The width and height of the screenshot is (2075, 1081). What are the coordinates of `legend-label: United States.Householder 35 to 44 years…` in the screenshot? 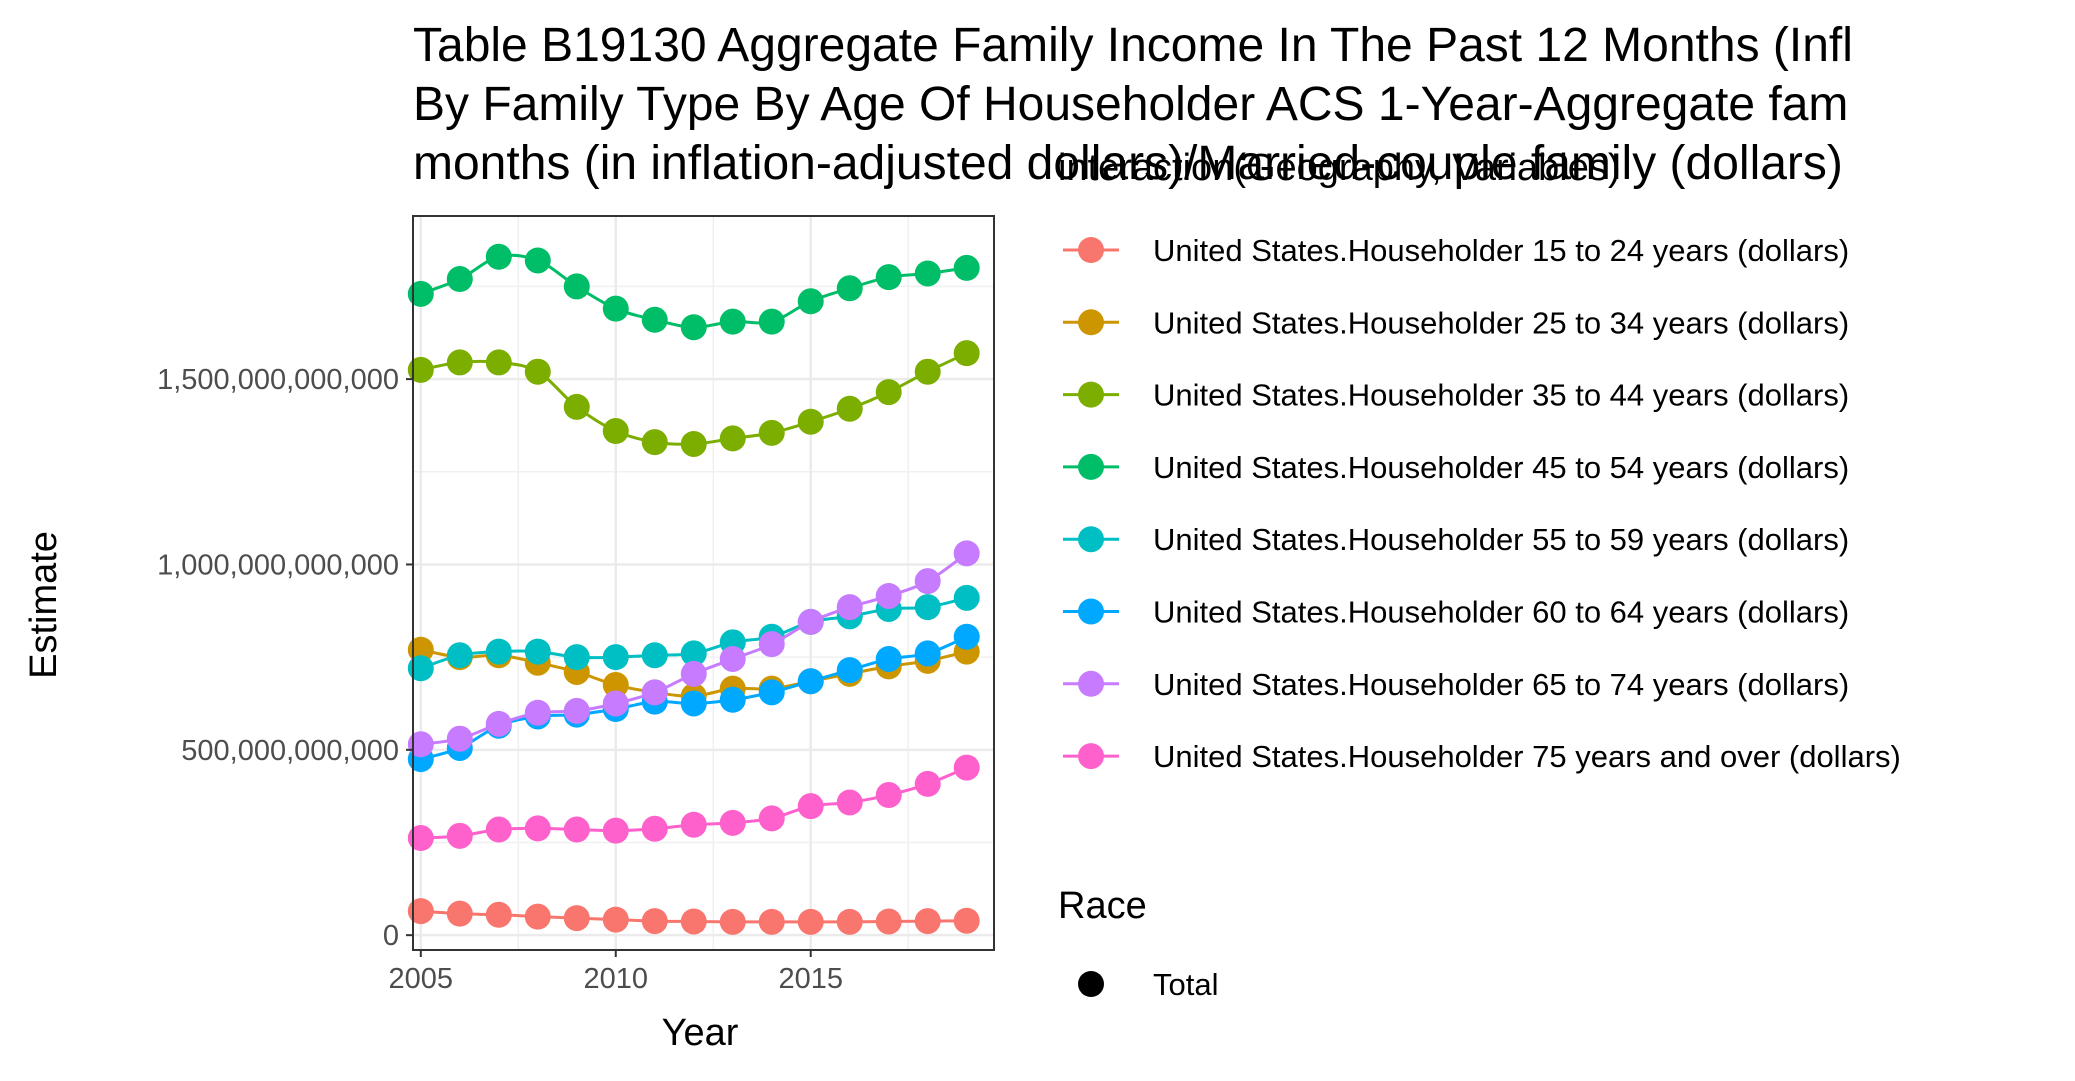 It's located at (1501, 395).